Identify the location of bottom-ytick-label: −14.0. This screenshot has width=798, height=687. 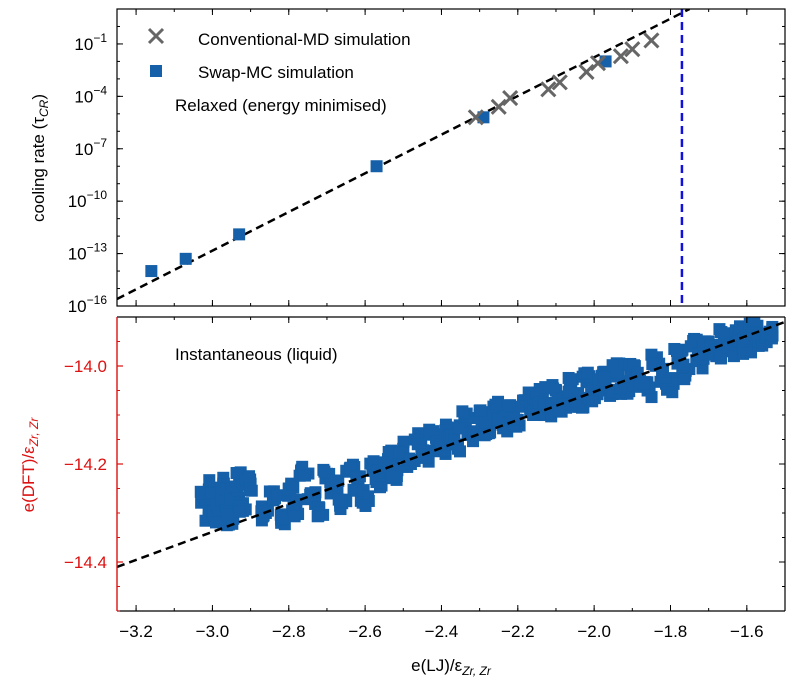
(85, 366).